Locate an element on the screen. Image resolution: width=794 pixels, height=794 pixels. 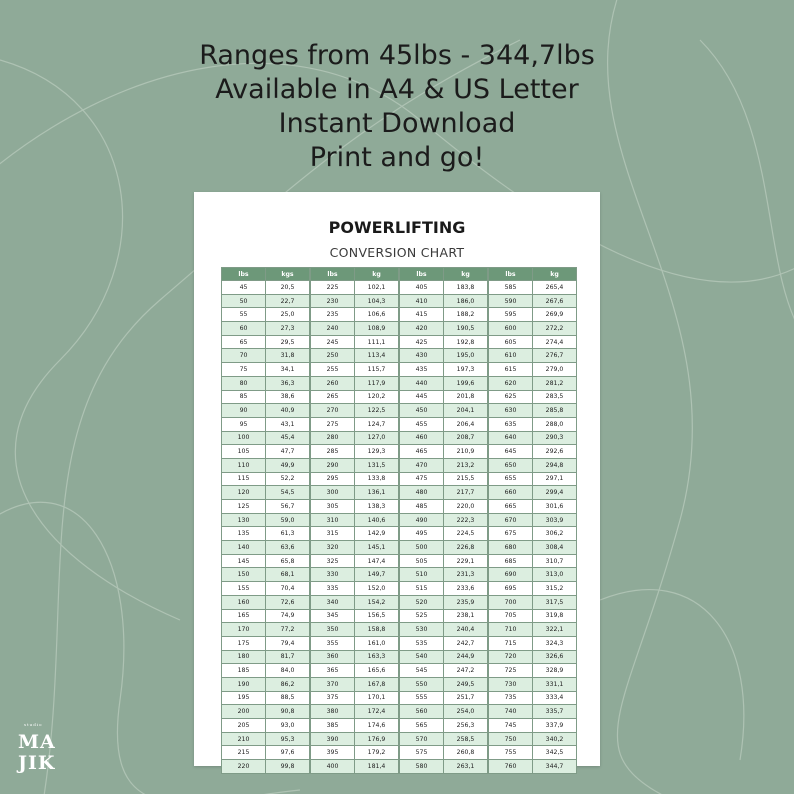
cell-lbs: 630 is located at coordinates (510, 410).